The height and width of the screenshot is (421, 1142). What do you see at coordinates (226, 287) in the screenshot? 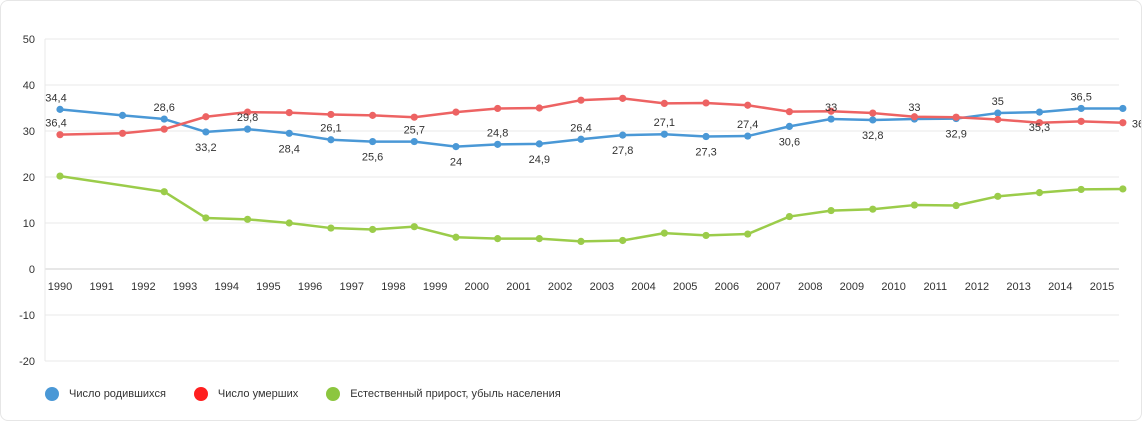
I see `x-tick-label: 1994` at bounding box center [226, 287].